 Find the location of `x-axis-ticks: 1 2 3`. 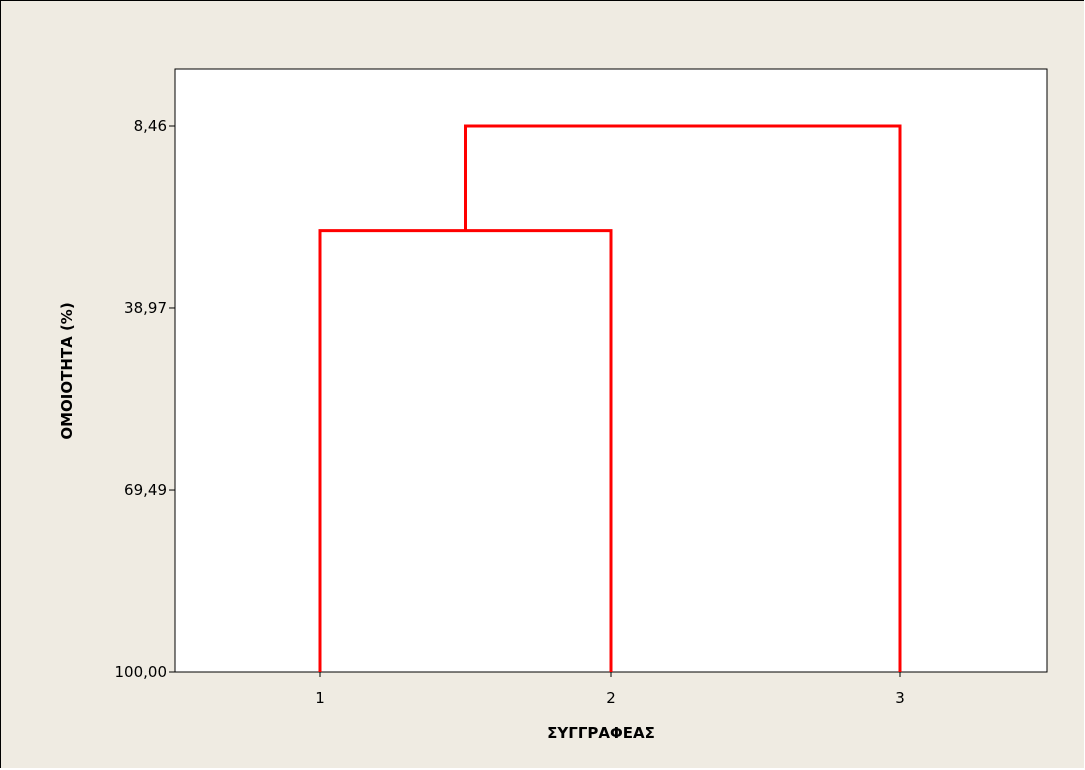

x-axis-ticks: 1 2 3 is located at coordinates (610, 689).